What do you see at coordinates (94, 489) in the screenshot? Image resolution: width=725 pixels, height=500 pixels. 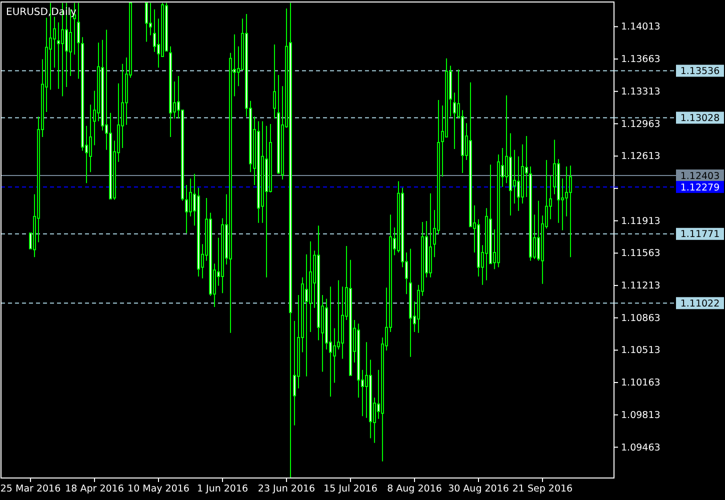 I see `x-tick-label: 18 Apr 2016` at bounding box center [94, 489].